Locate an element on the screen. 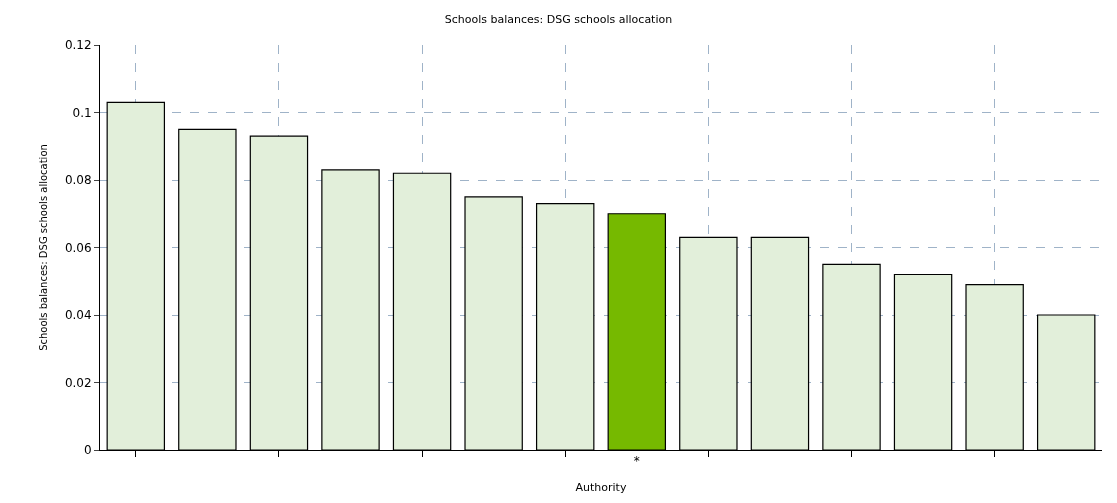 The width and height of the screenshot is (1117, 503). y-tick-label: 0.12 is located at coordinates (78, 45).